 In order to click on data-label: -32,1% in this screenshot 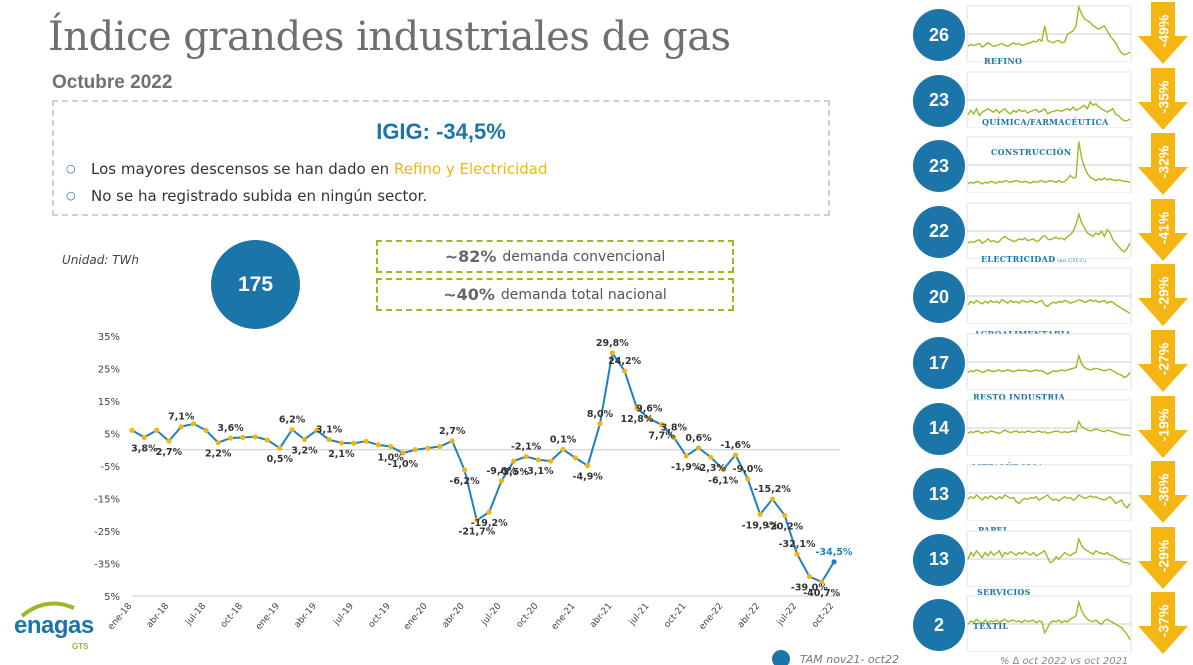, I will do `click(797, 544)`.